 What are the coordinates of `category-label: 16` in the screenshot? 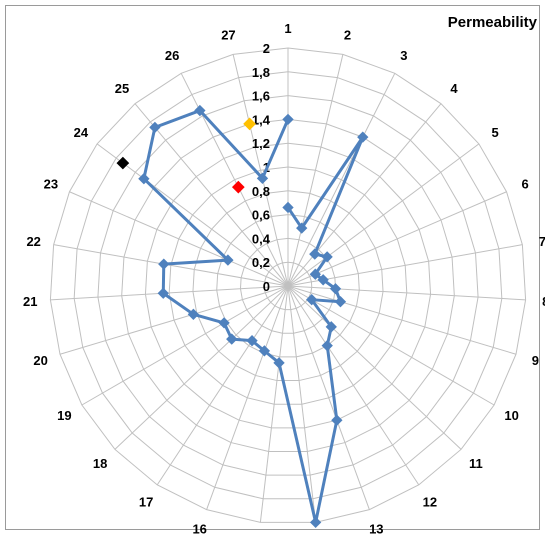 It's located at (199, 528).